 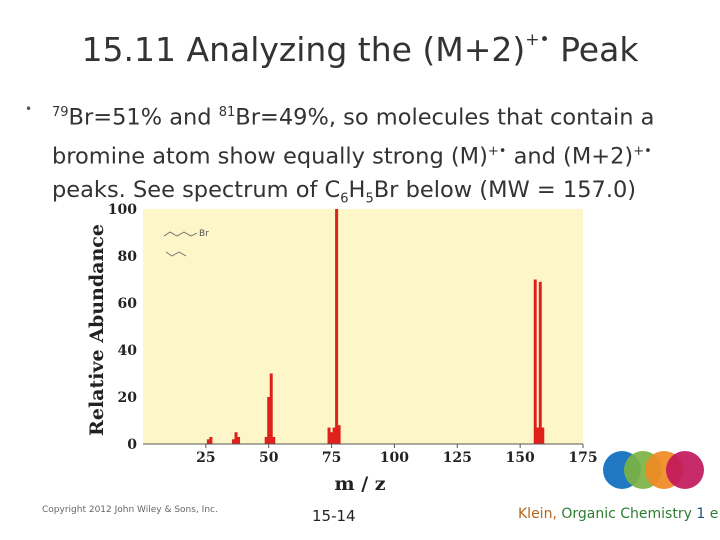 What do you see at coordinates (457, 458) in the screenshot?
I see `x-tick-label: 125` at bounding box center [457, 458].